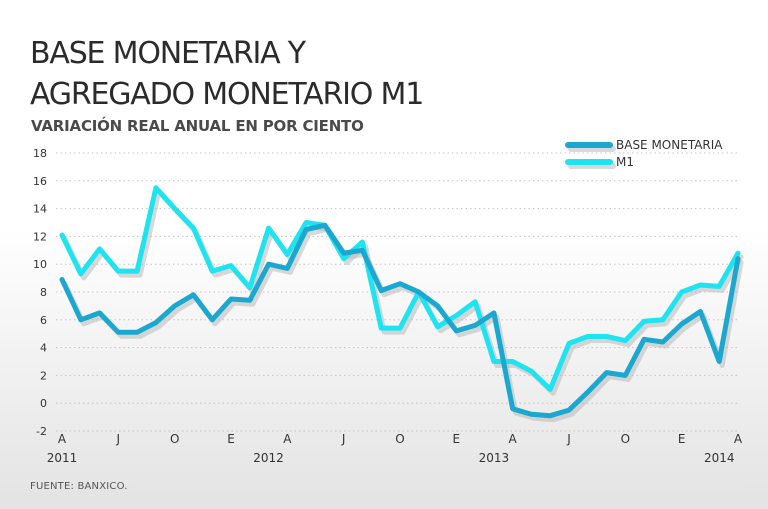 This screenshot has width=768, height=509. Describe the element at coordinates (40, 209) in the screenshot. I see `y-tick-label: 14` at that location.